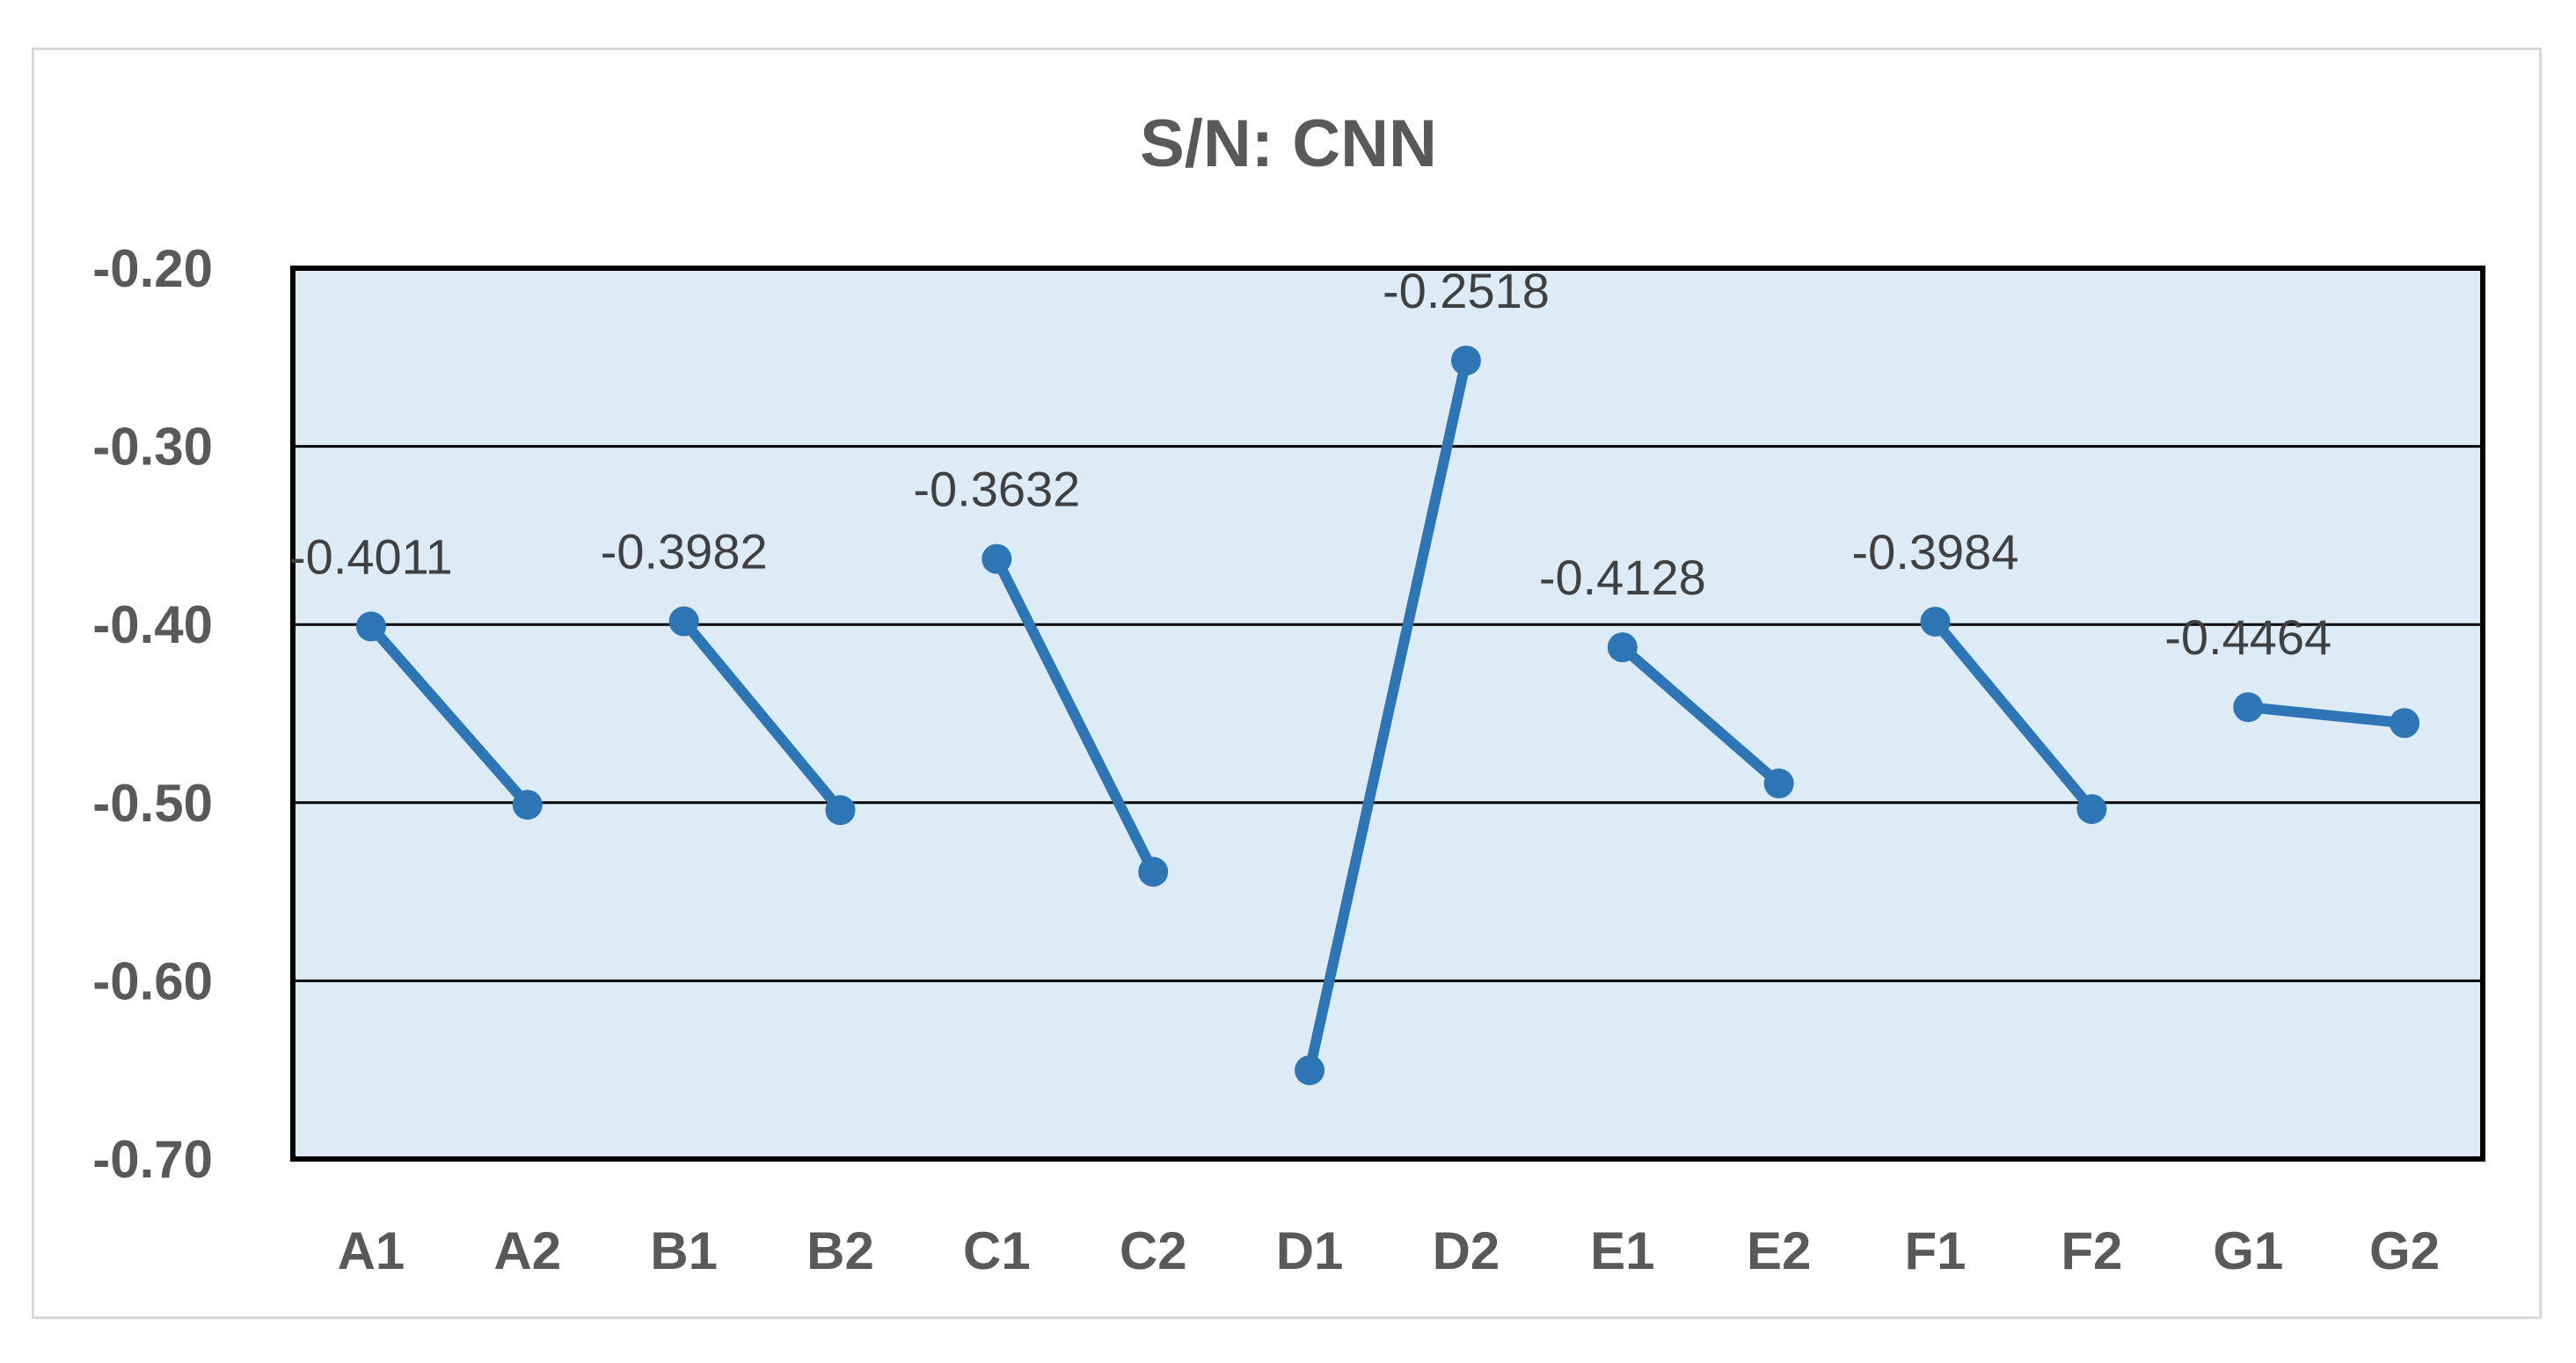 Image resolution: width=2576 pixels, height=1363 pixels. I want to click on x-tick-label: E1, so click(1622, 1251).